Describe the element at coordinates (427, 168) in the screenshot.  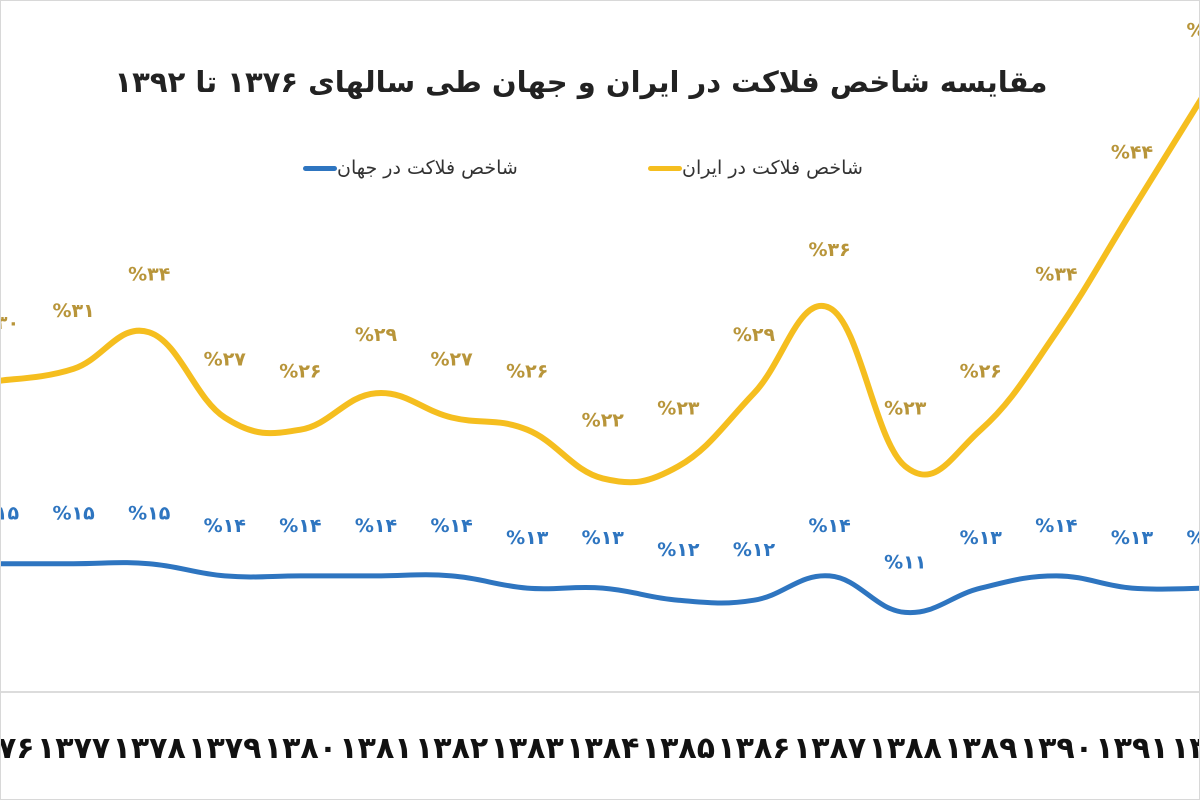
I see `legend-label-world: شاخص فلاکت در جهان` at that location.